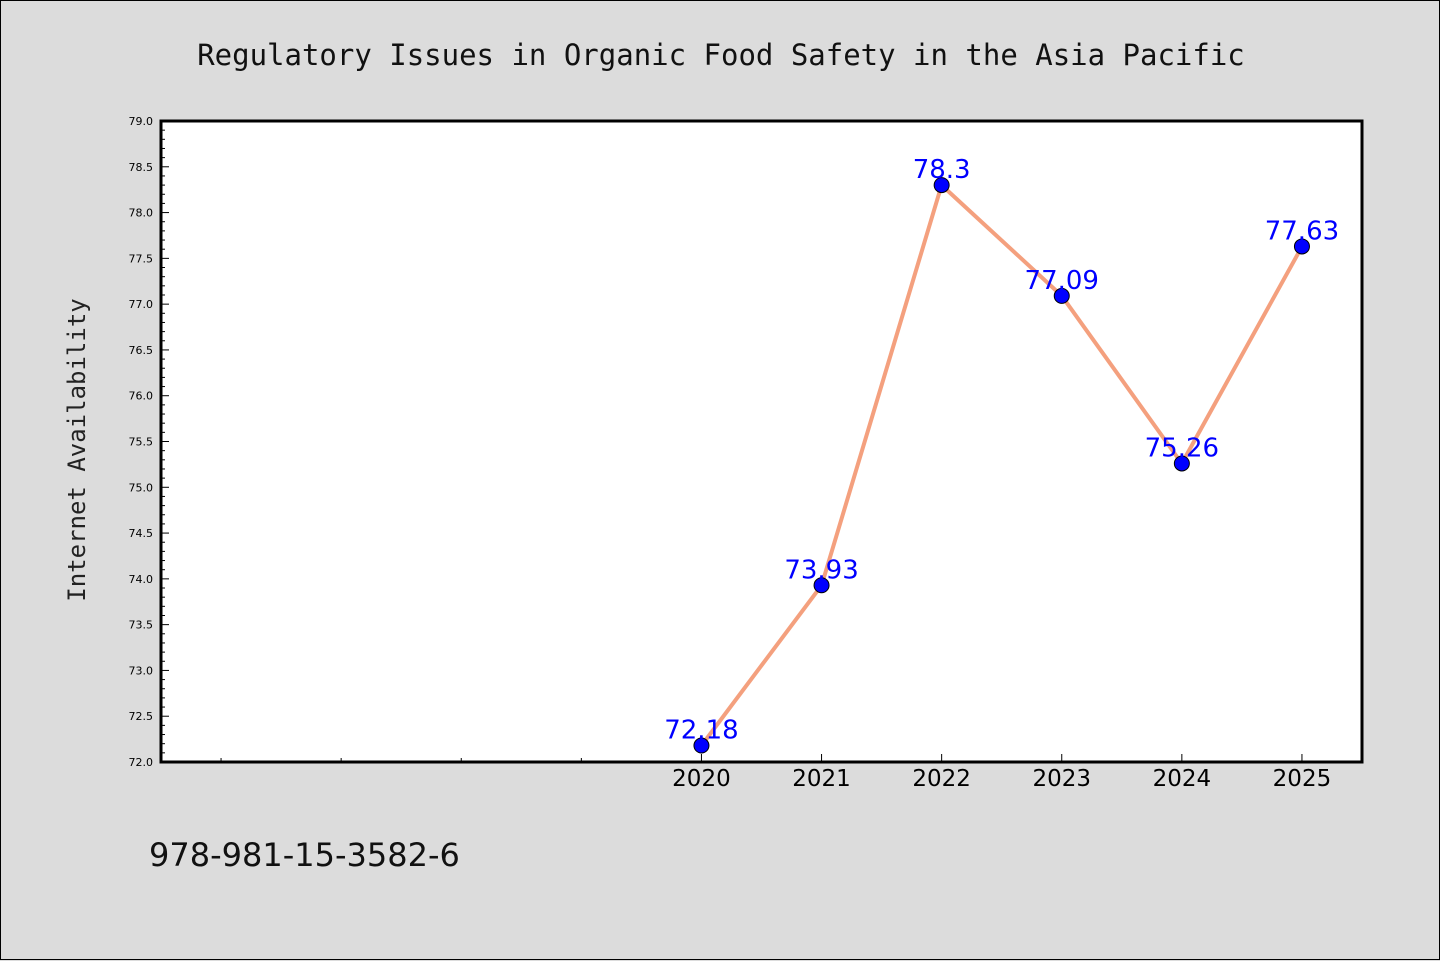 The width and height of the screenshot is (1440, 961). What do you see at coordinates (821, 570) in the screenshot?
I see `data-label: 73.93` at bounding box center [821, 570].